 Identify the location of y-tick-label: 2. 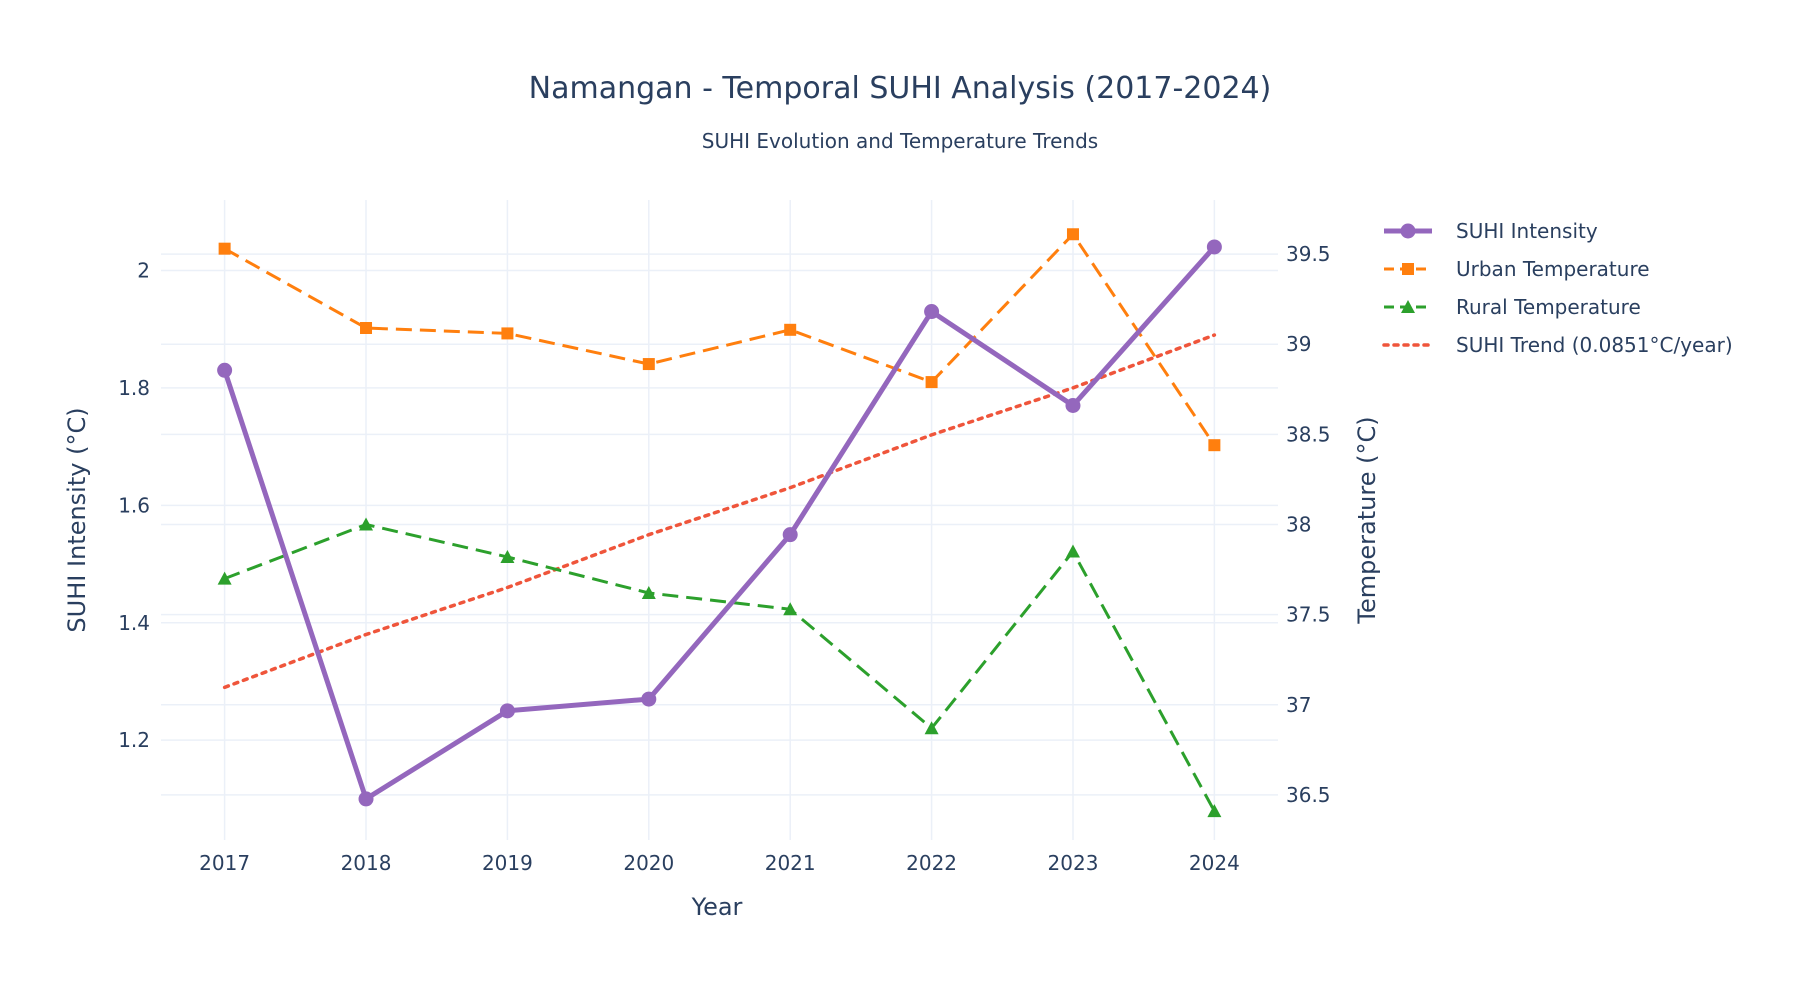
(143, 270).